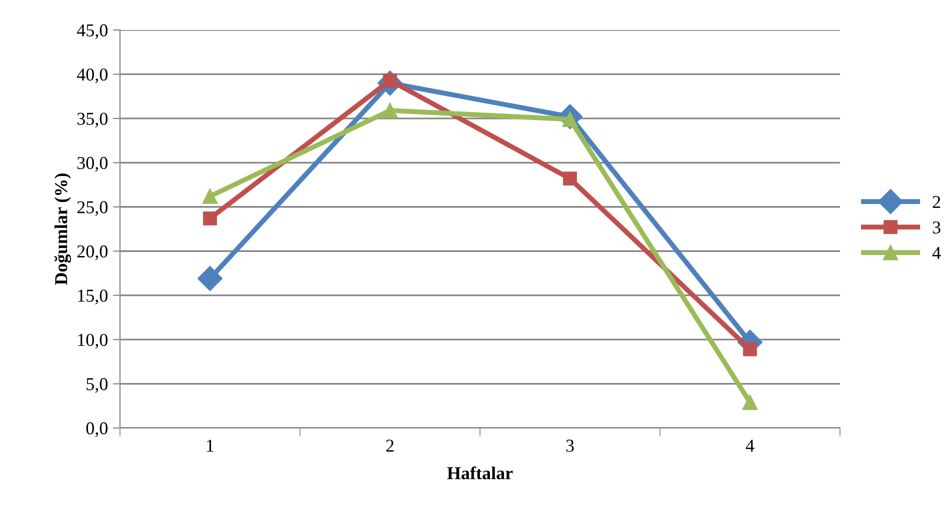 The image size is (950, 510). What do you see at coordinates (92, 32) in the screenshot?
I see `y-tick-label: 45,0` at bounding box center [92, 32].